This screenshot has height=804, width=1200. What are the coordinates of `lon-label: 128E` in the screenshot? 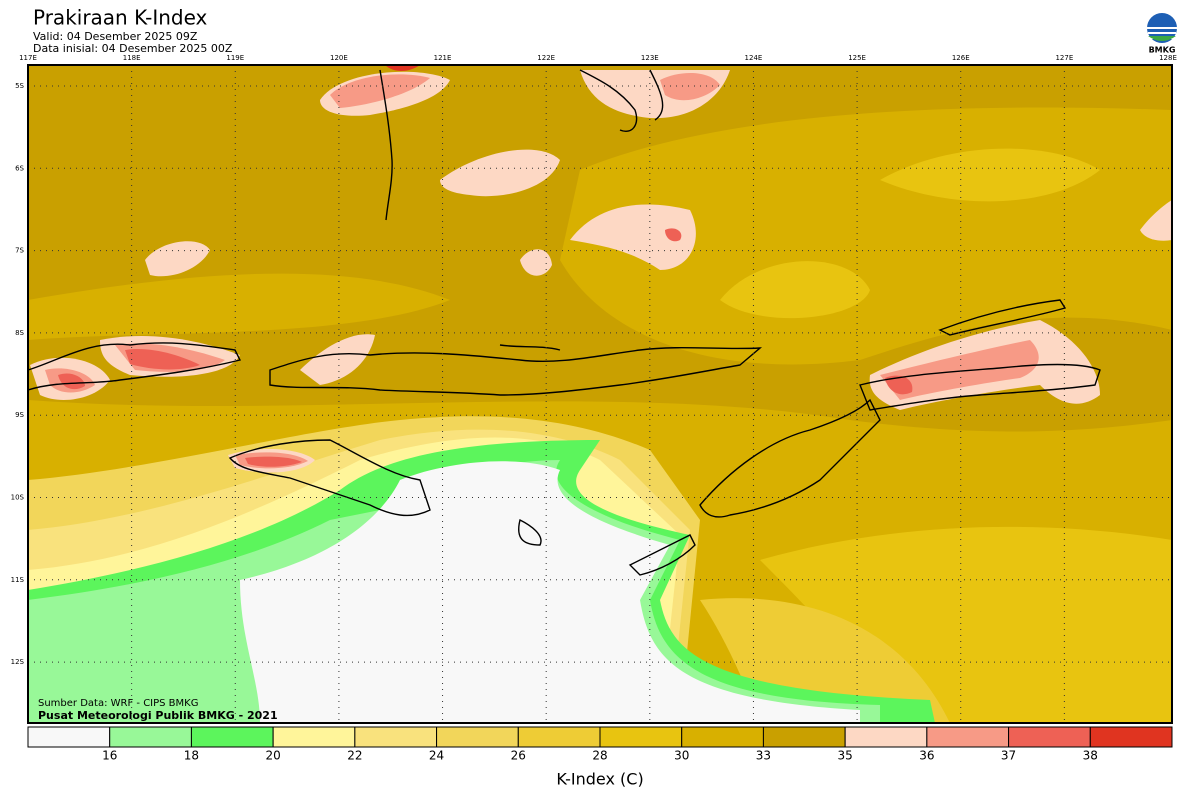 It's located at (1168, 58).